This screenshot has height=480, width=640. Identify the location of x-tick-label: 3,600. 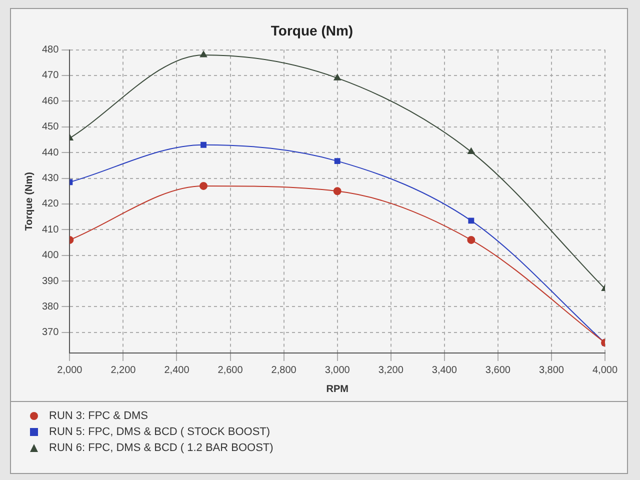
(498, 370).